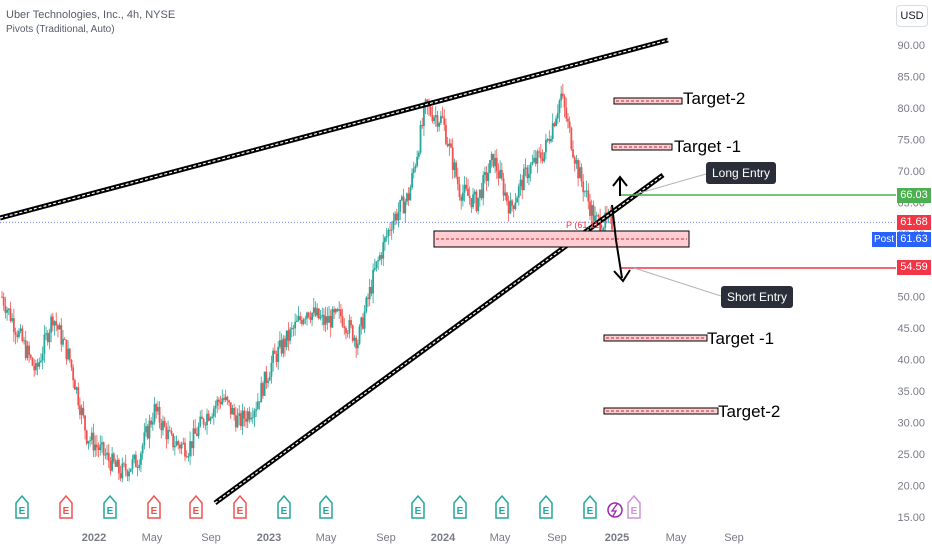 The width and height of the screenshot is (932, 550). What do you see at coordinates (911, 77) in the screenshot?
I see `y-tick-label: 85.00` at bounding box center [911, 77].